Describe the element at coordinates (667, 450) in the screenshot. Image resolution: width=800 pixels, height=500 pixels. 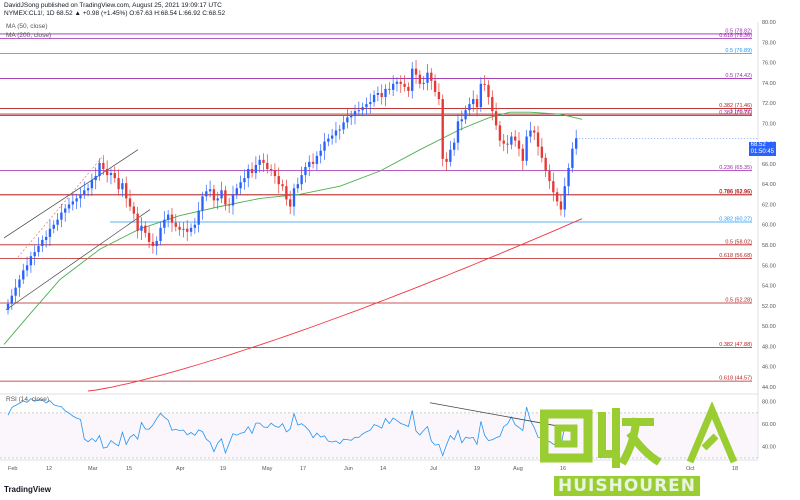
I see `watermark: HUISHOUREN` at that location.